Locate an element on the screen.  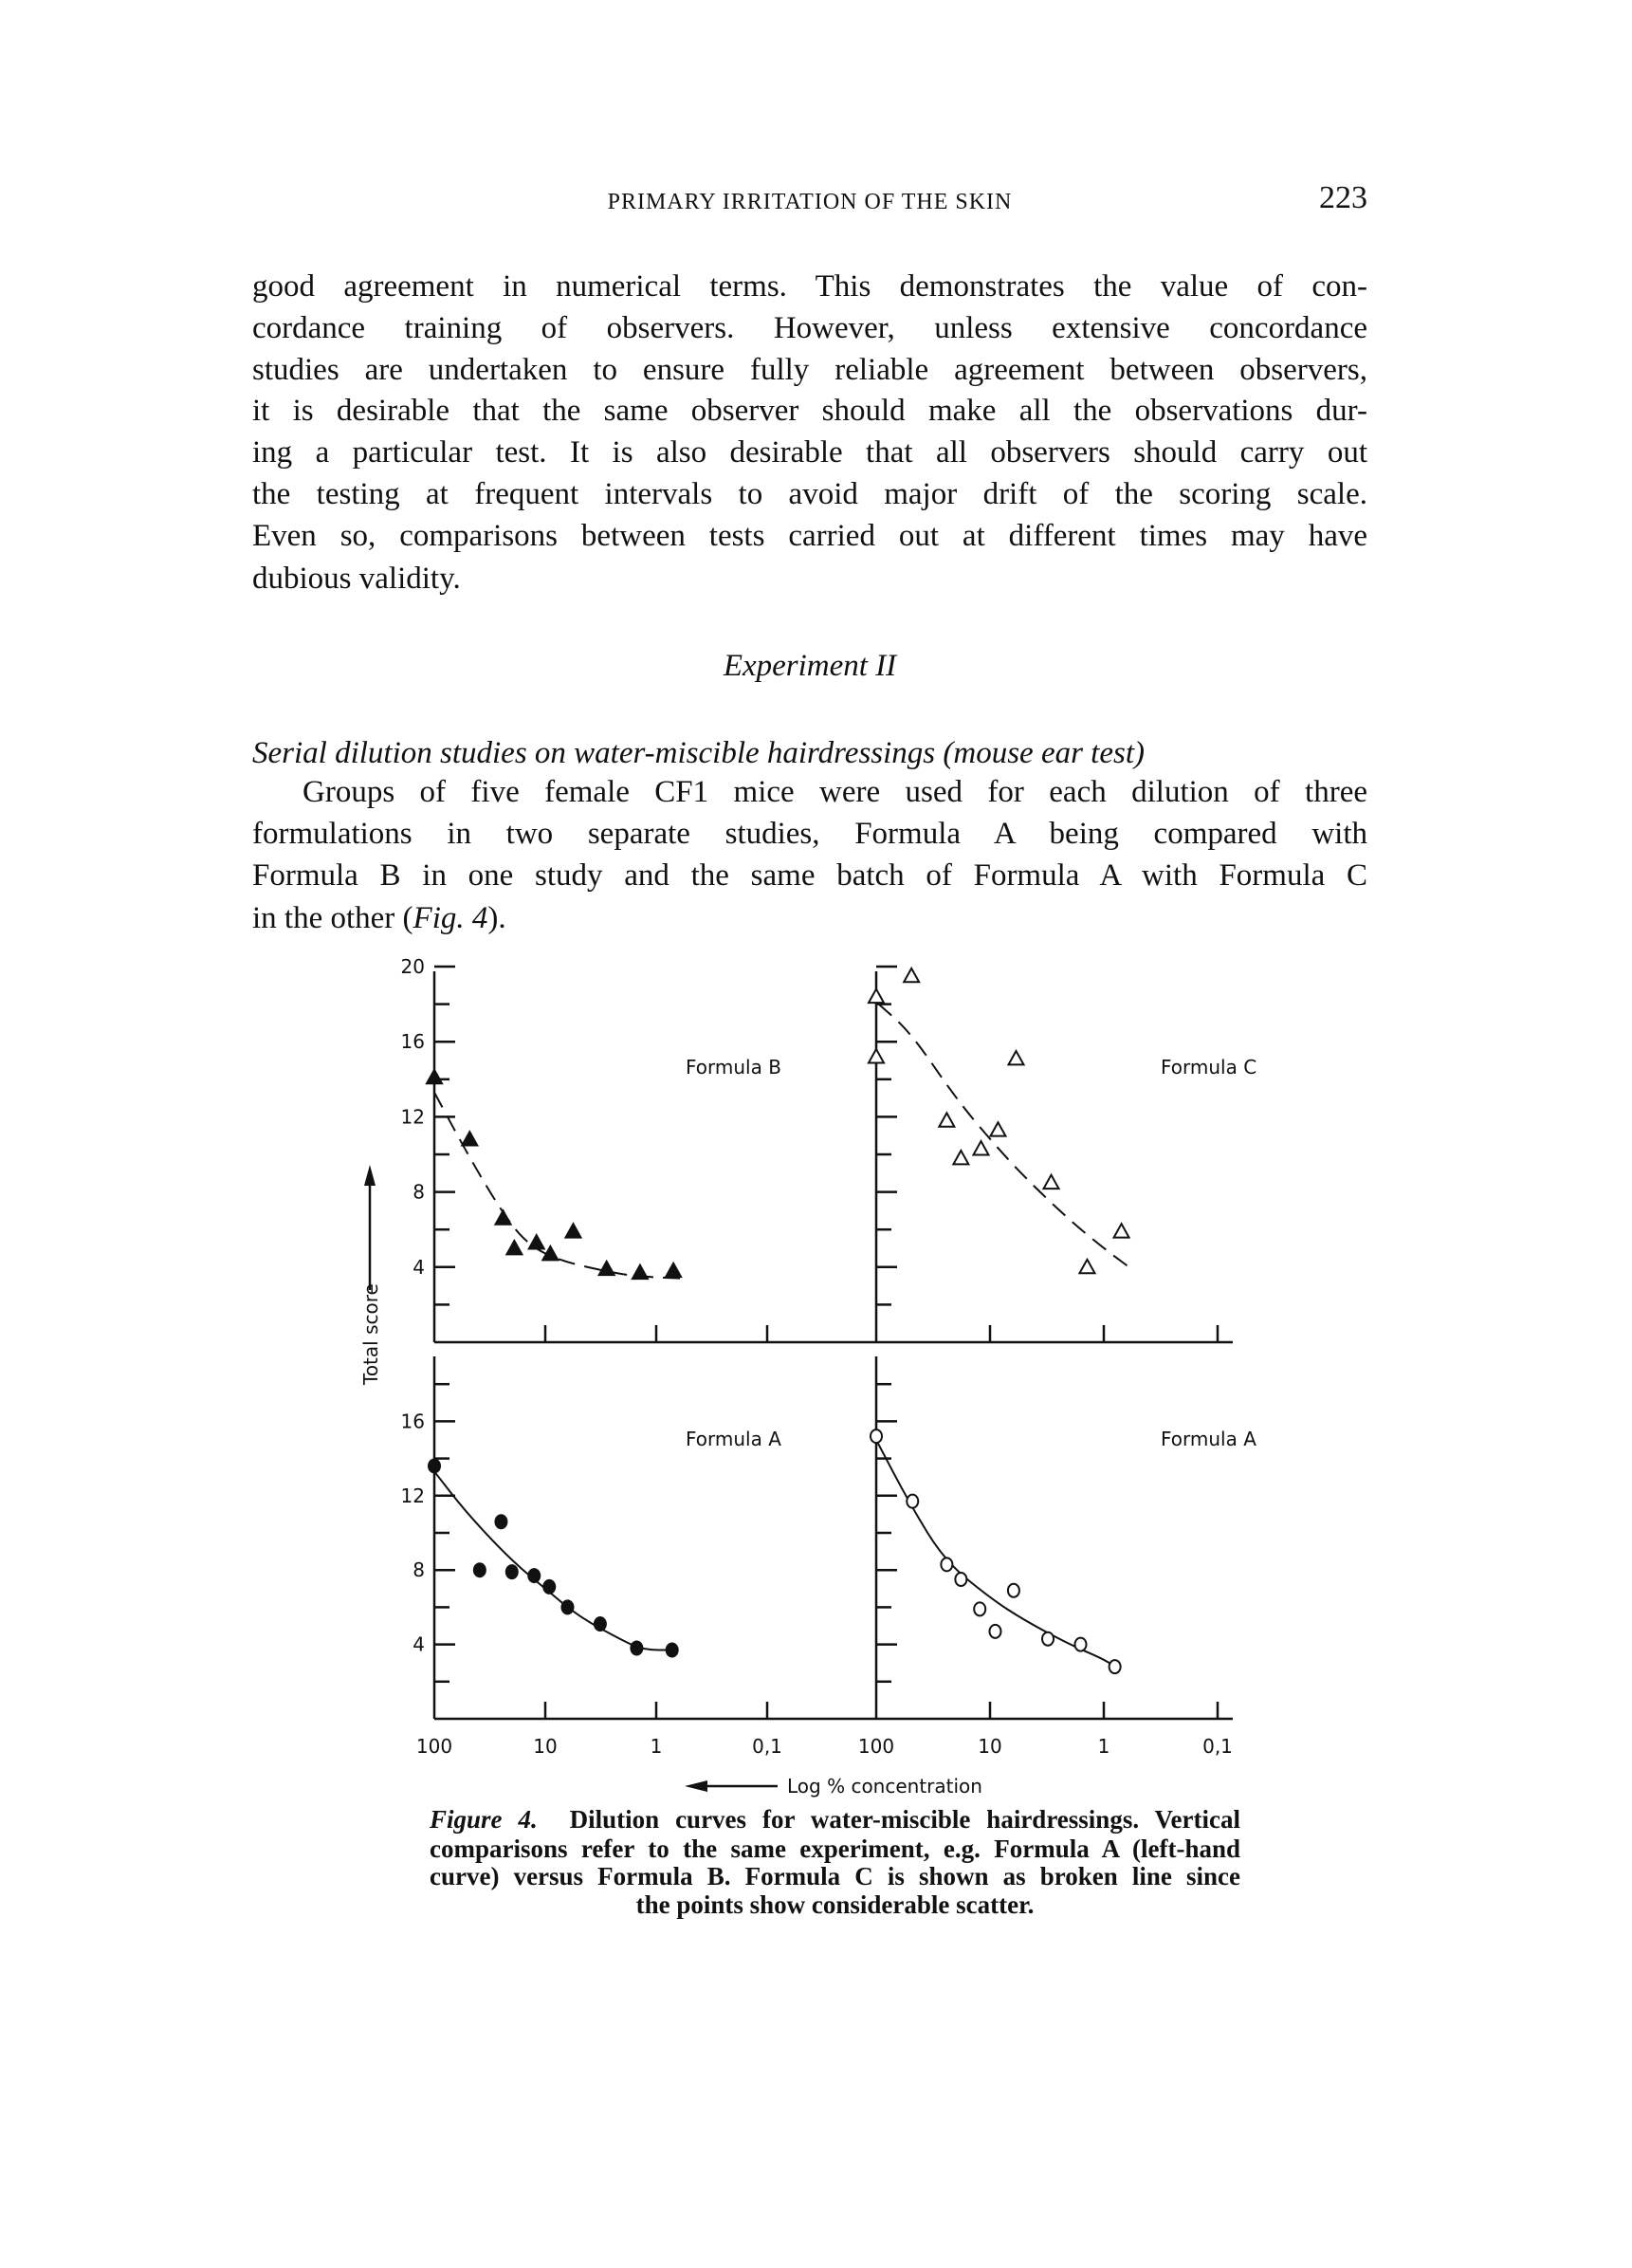
arrow-up-icon is located at coordinates (370, 1175).